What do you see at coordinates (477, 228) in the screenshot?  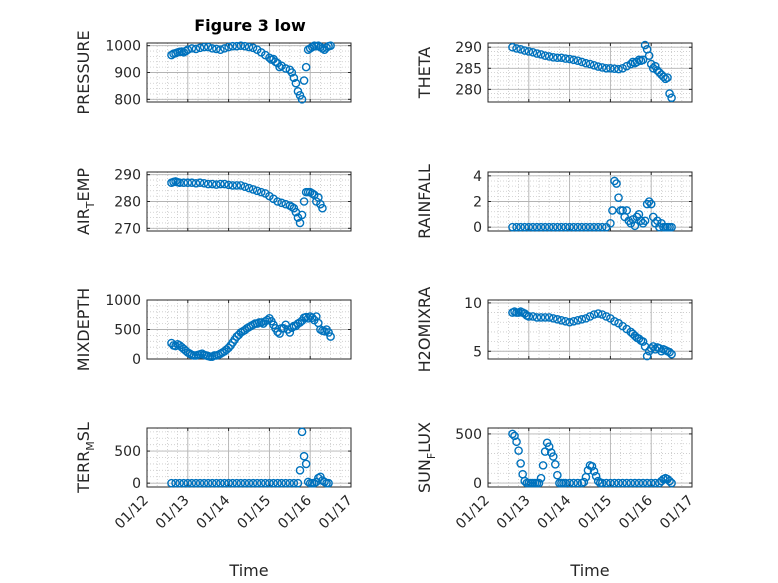 I see `y-tick-label: 0` at bounding box center [477, 228].